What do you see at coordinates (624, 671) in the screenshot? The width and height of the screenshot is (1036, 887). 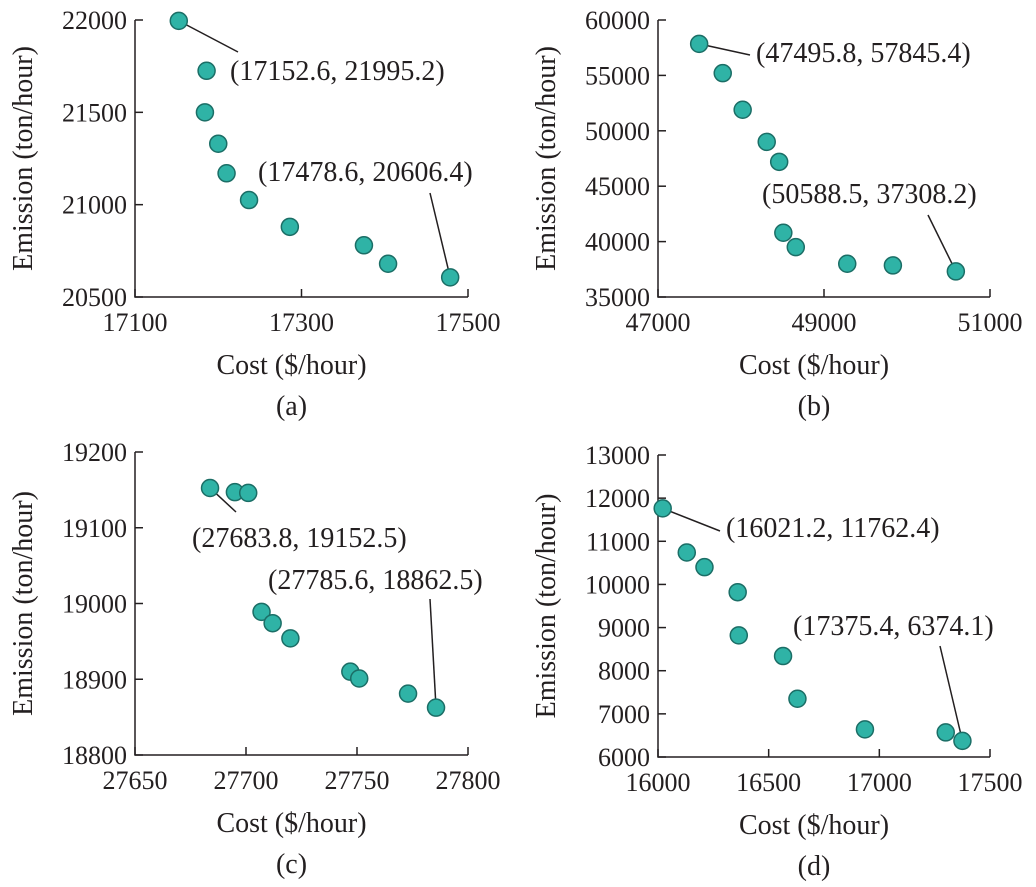 I see `y-tick-label: 8000` at bounding box center [624, 671].